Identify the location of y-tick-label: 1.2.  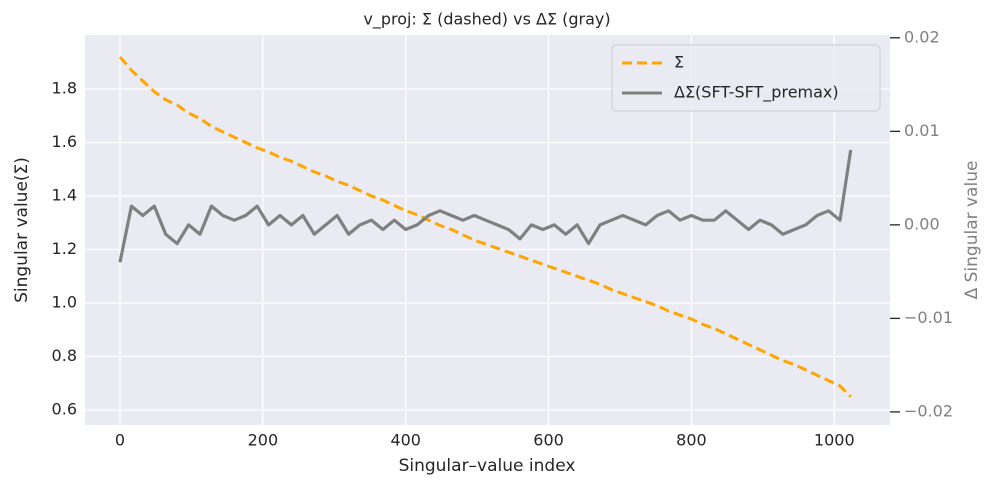
(64, 248).